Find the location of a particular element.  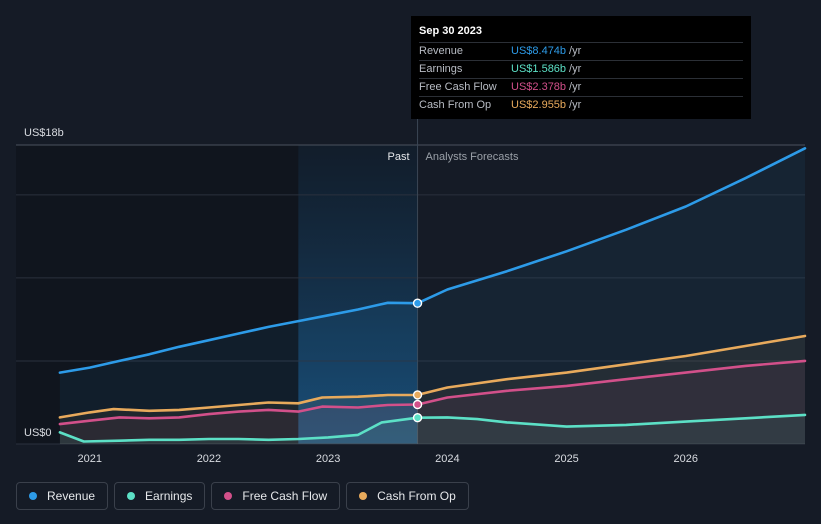

legend-item-cash-from-op: Cash From Op is located at coordinates (407, 496).